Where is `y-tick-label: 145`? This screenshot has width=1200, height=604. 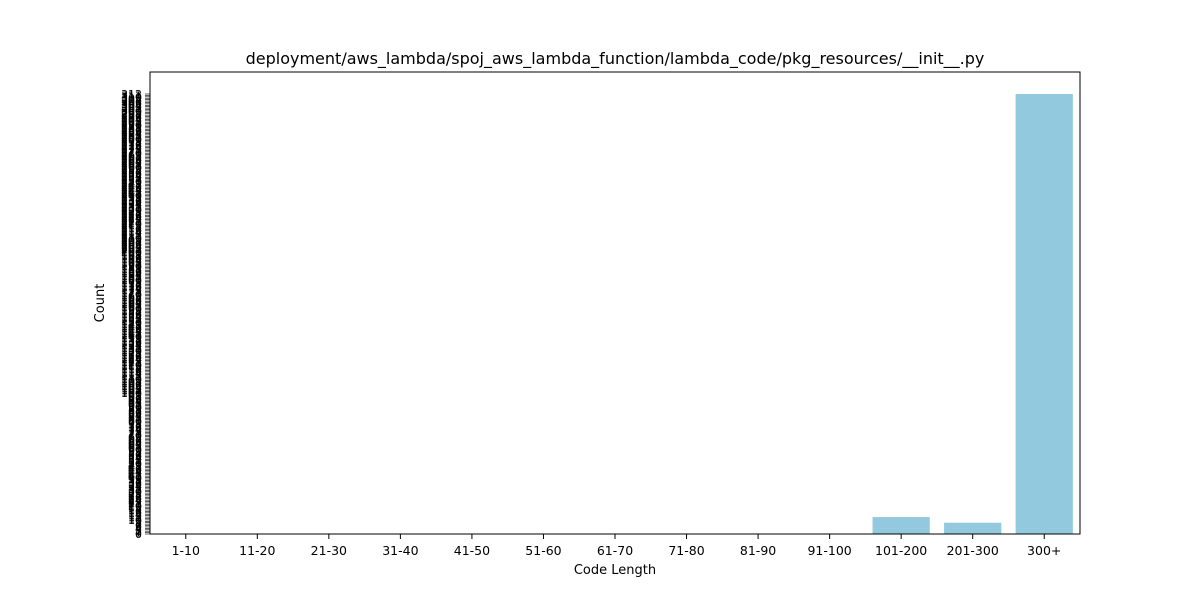
y-tick-label: 145 is located at coordinates (131, 330).